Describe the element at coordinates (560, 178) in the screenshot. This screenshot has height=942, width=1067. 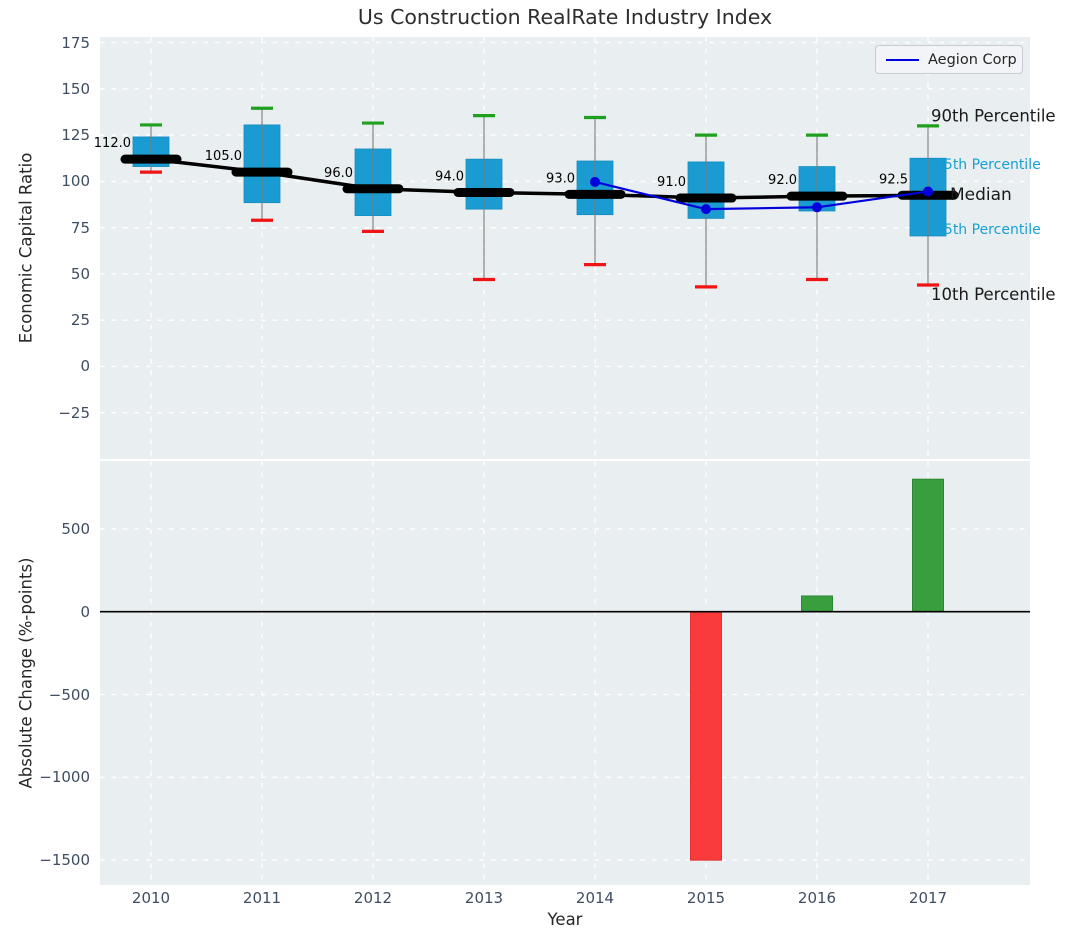
I see `median-value-label-2014: 93.0` at that location.